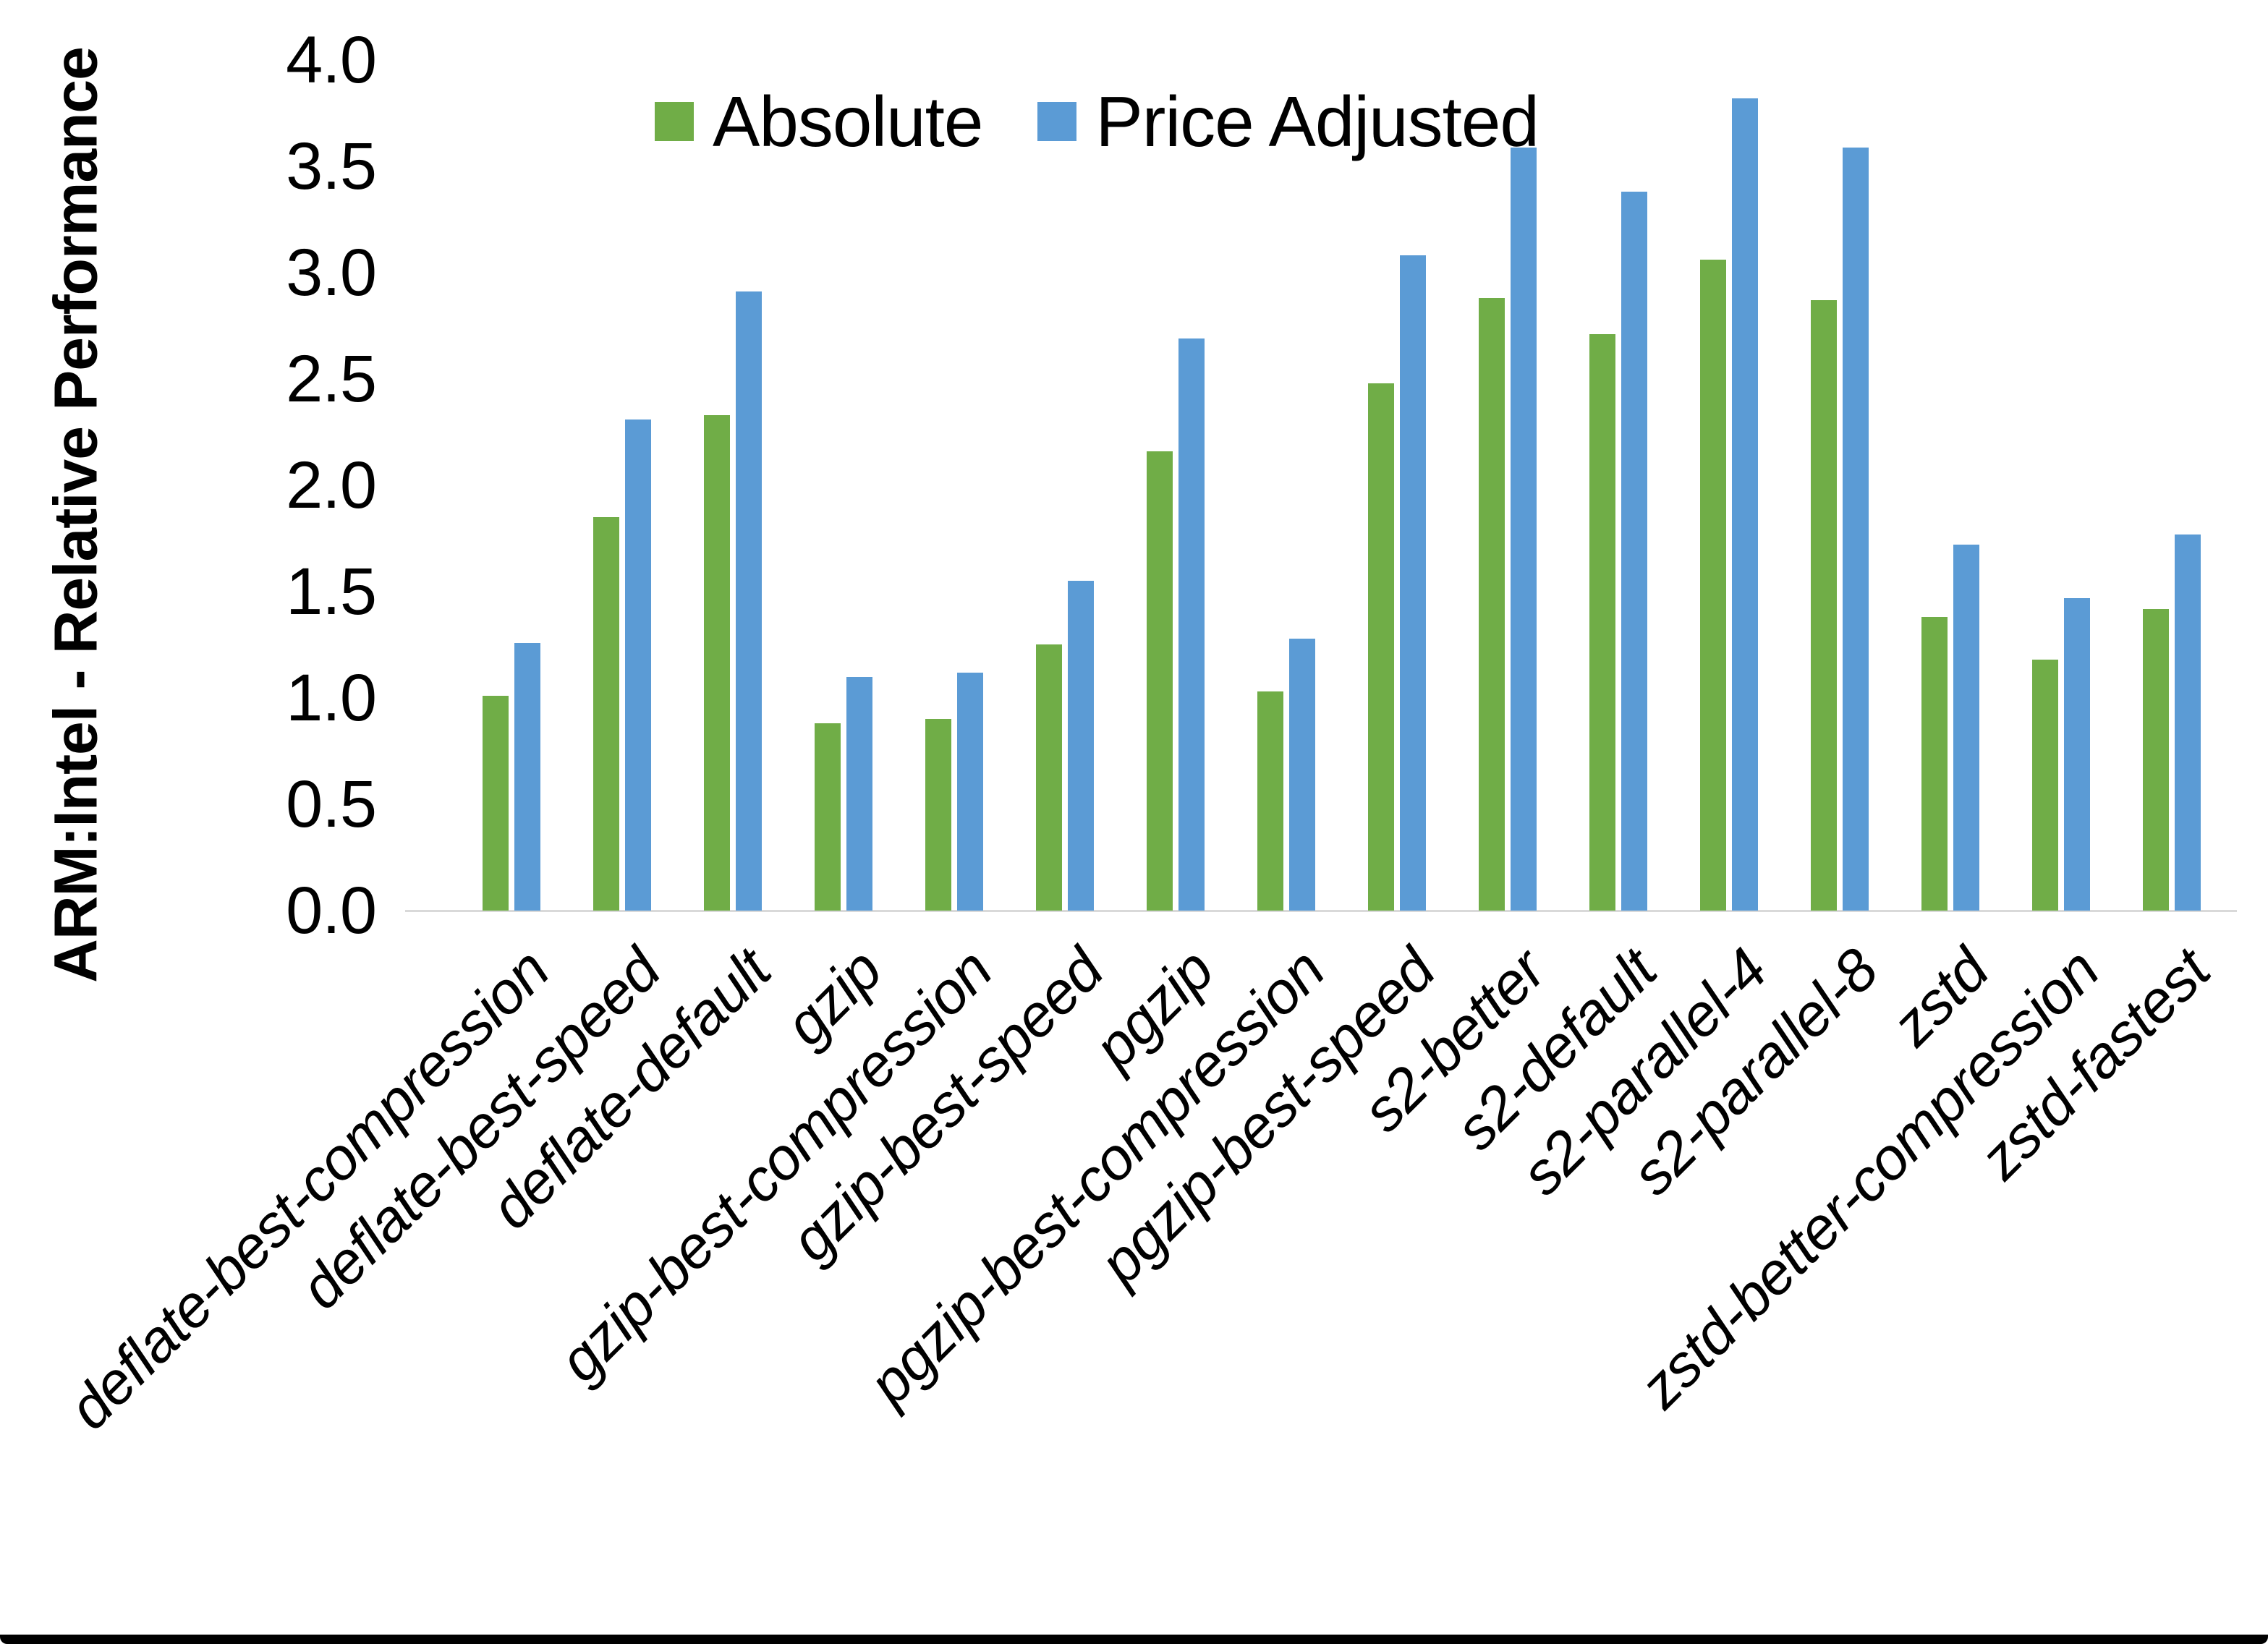  I want to click on y-axis-tick-label: 1.5, so click(331, 592).